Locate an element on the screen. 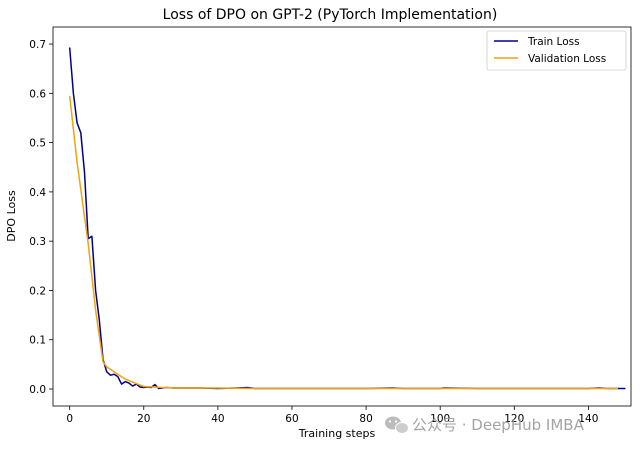 The image size is (640, 451). watermark-text: 公众号 · DeepHub IMBA is located at coordinates (498, 425).